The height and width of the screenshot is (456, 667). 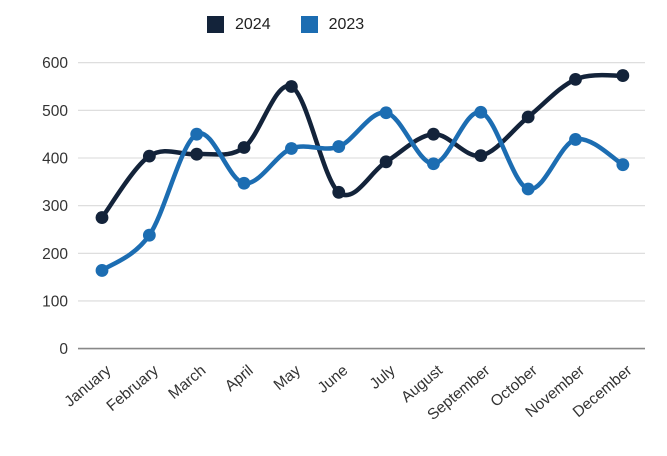 I want to click on y-tick-label: 100, so click(x=55, y=301).